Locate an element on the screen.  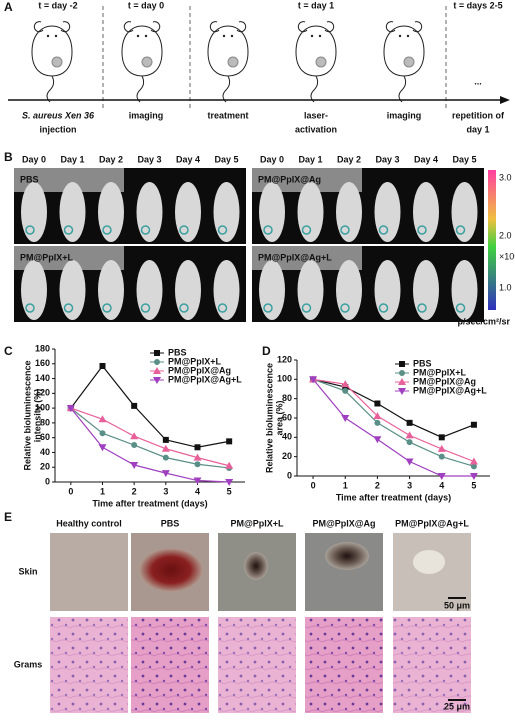
column-label: PM@PpIX+L is located at coordinates (257, 523).